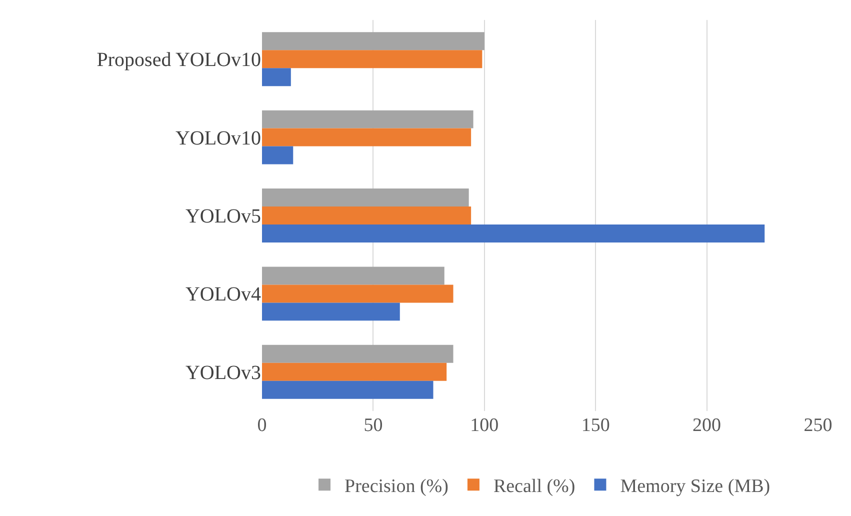  What do you see at coordinates (223, 295) in the screenshot?
I see `y-tick-label: YOLOv4` at bounding box center [223, 295].